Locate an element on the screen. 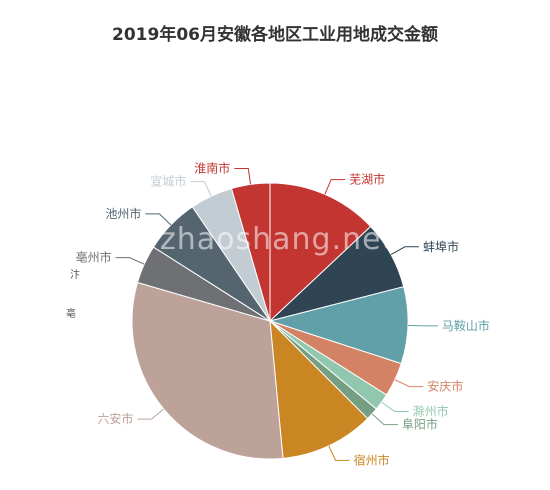 This screenshot has height=490, width=550. slice-label: 池州市 is located at coordinates (123, 213).